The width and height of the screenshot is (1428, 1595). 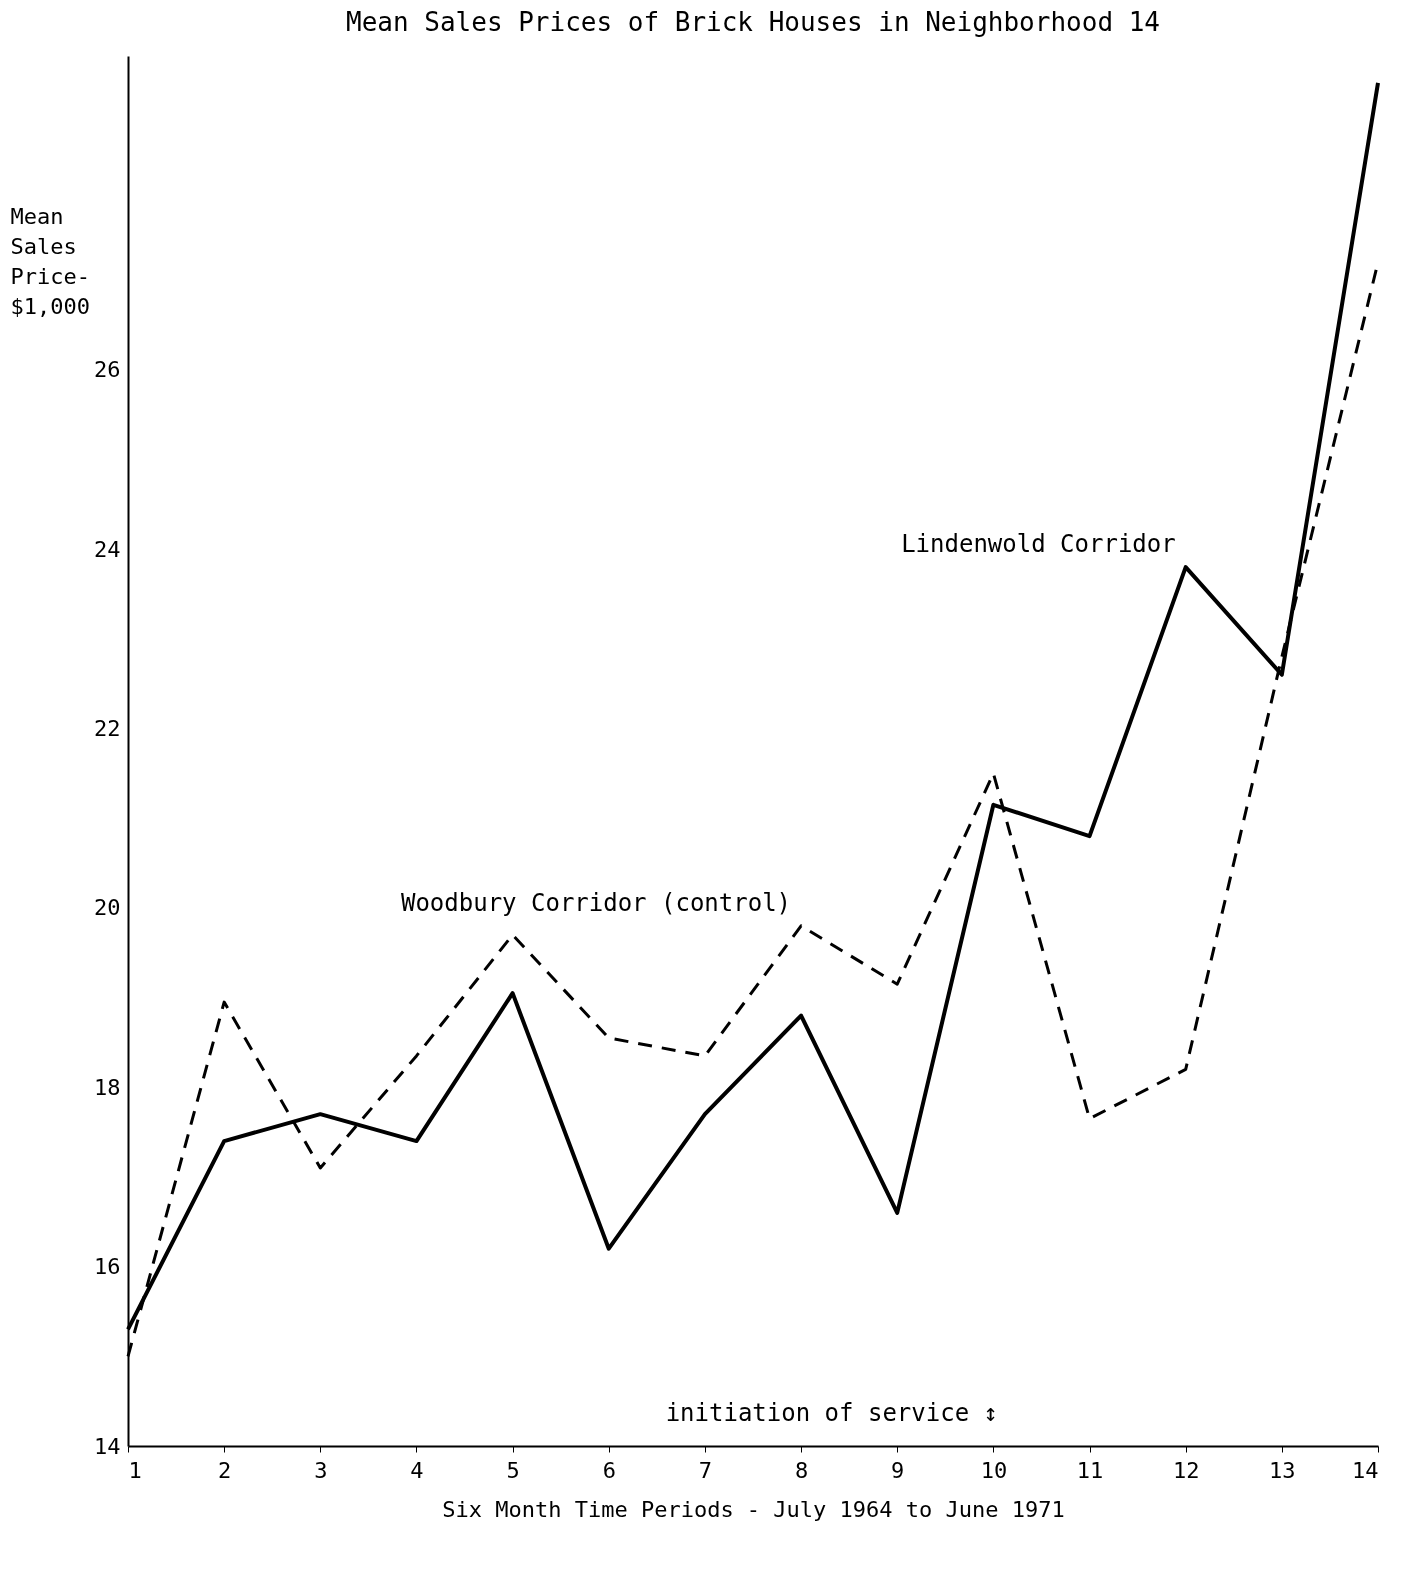 What do you see at coordinates (1090, 1470) in the screenshot?
I see `x-tick-label: 11` at bounding box center [1090, 1470].